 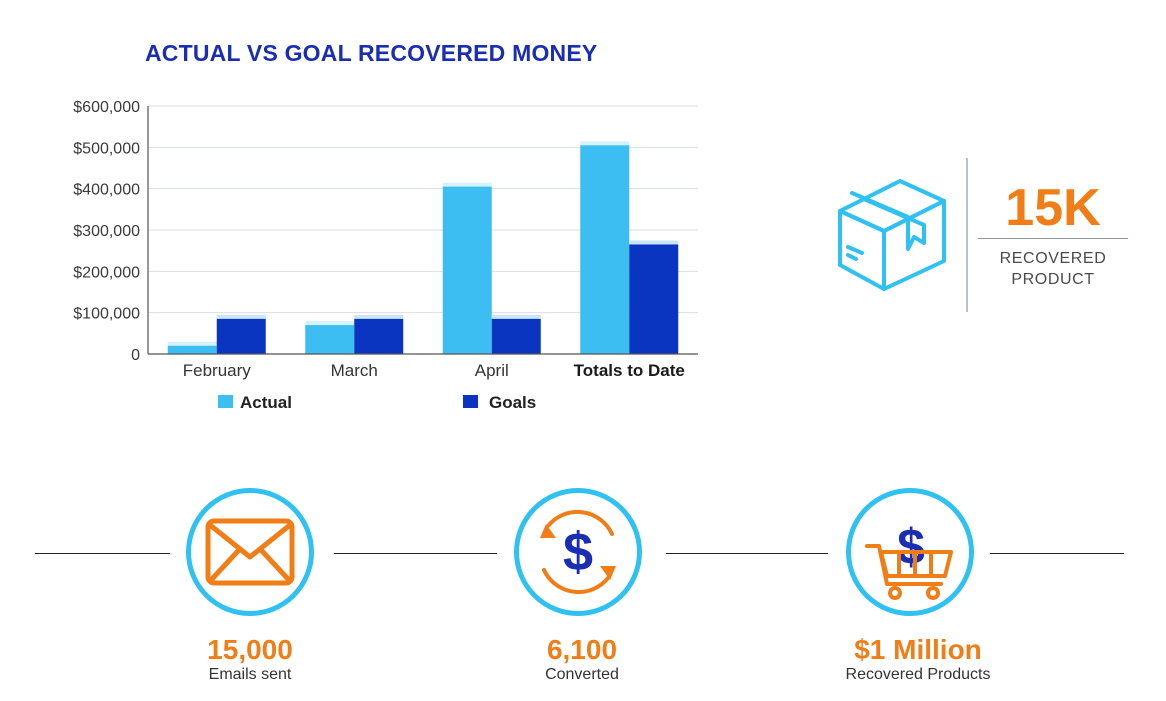 I want to click on stat-caption-converted: Converted, so click(x=582, y=674).